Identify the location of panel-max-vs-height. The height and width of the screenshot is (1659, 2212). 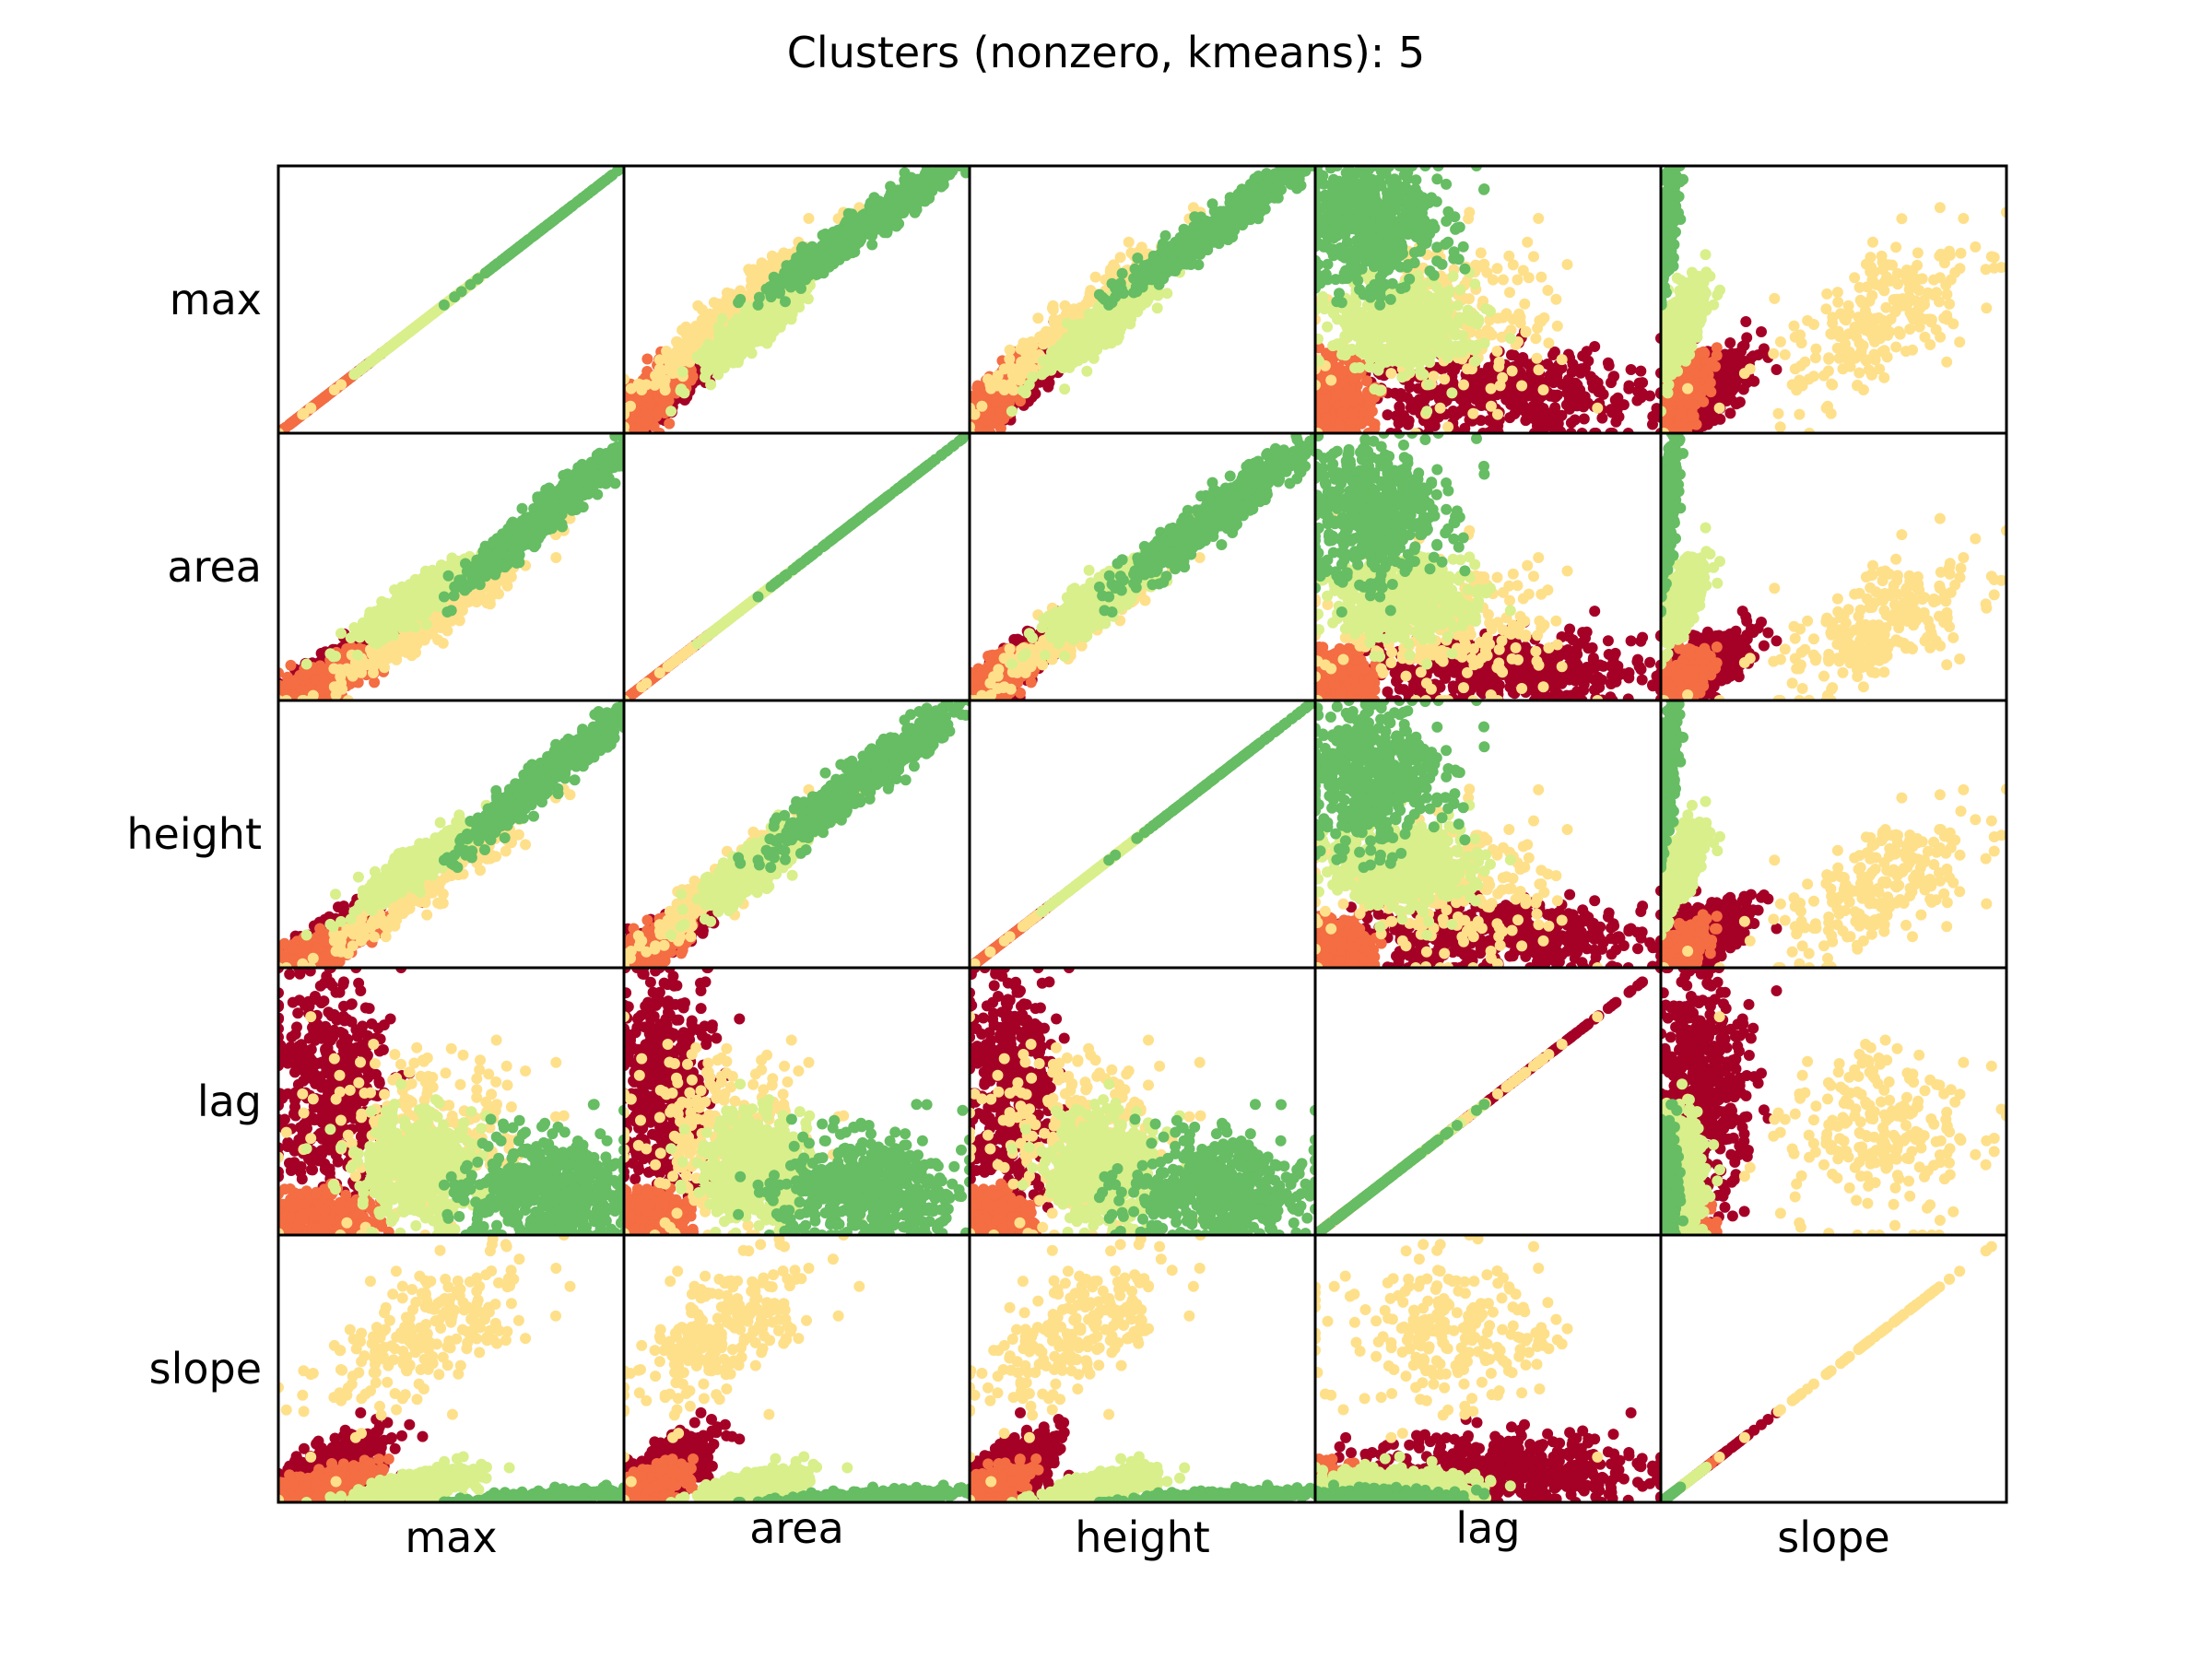
(1142, 299).